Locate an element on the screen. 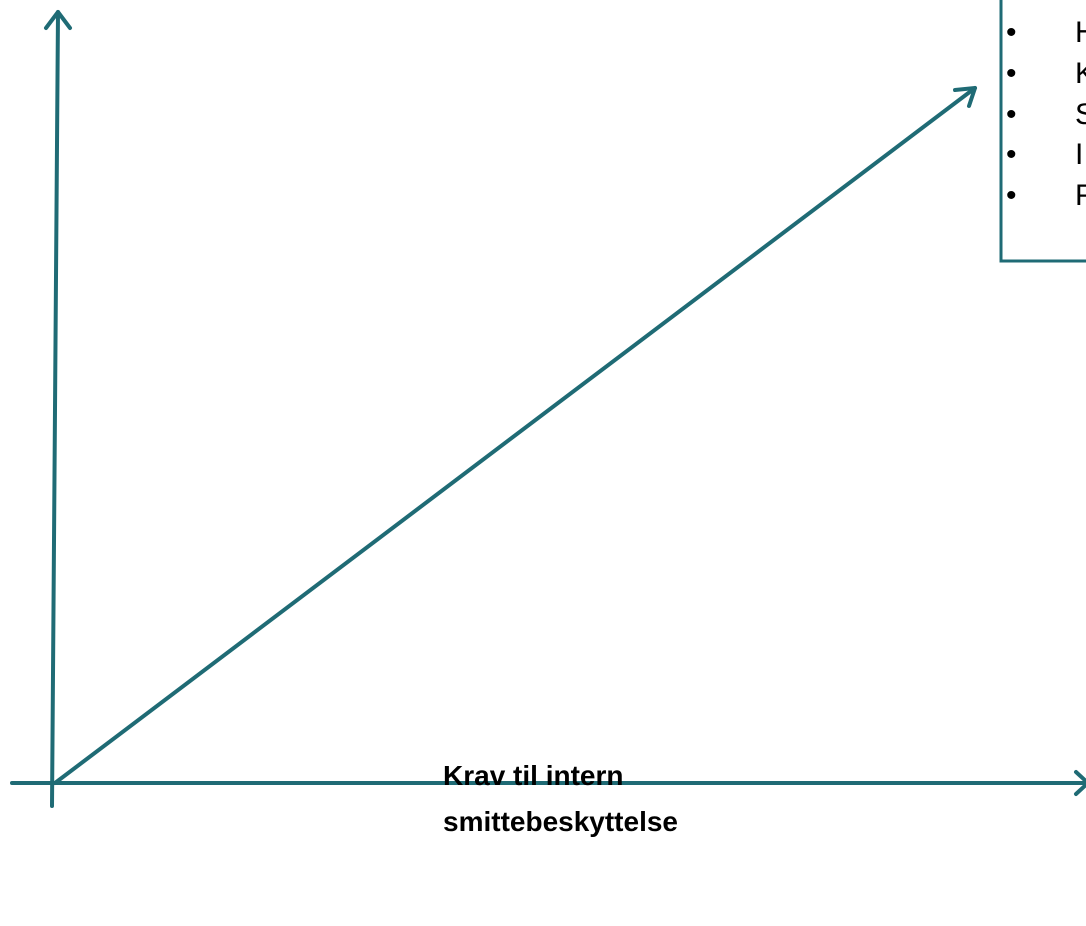 The image size is (1086, 926). y-axis is located at coordinates (55, 409).